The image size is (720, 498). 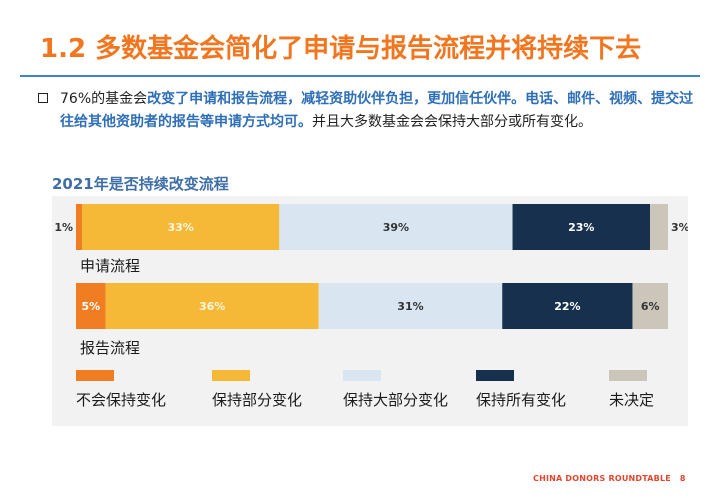 I want to click on legend-label: 保持大部分变化, so click(x=396, y=400).